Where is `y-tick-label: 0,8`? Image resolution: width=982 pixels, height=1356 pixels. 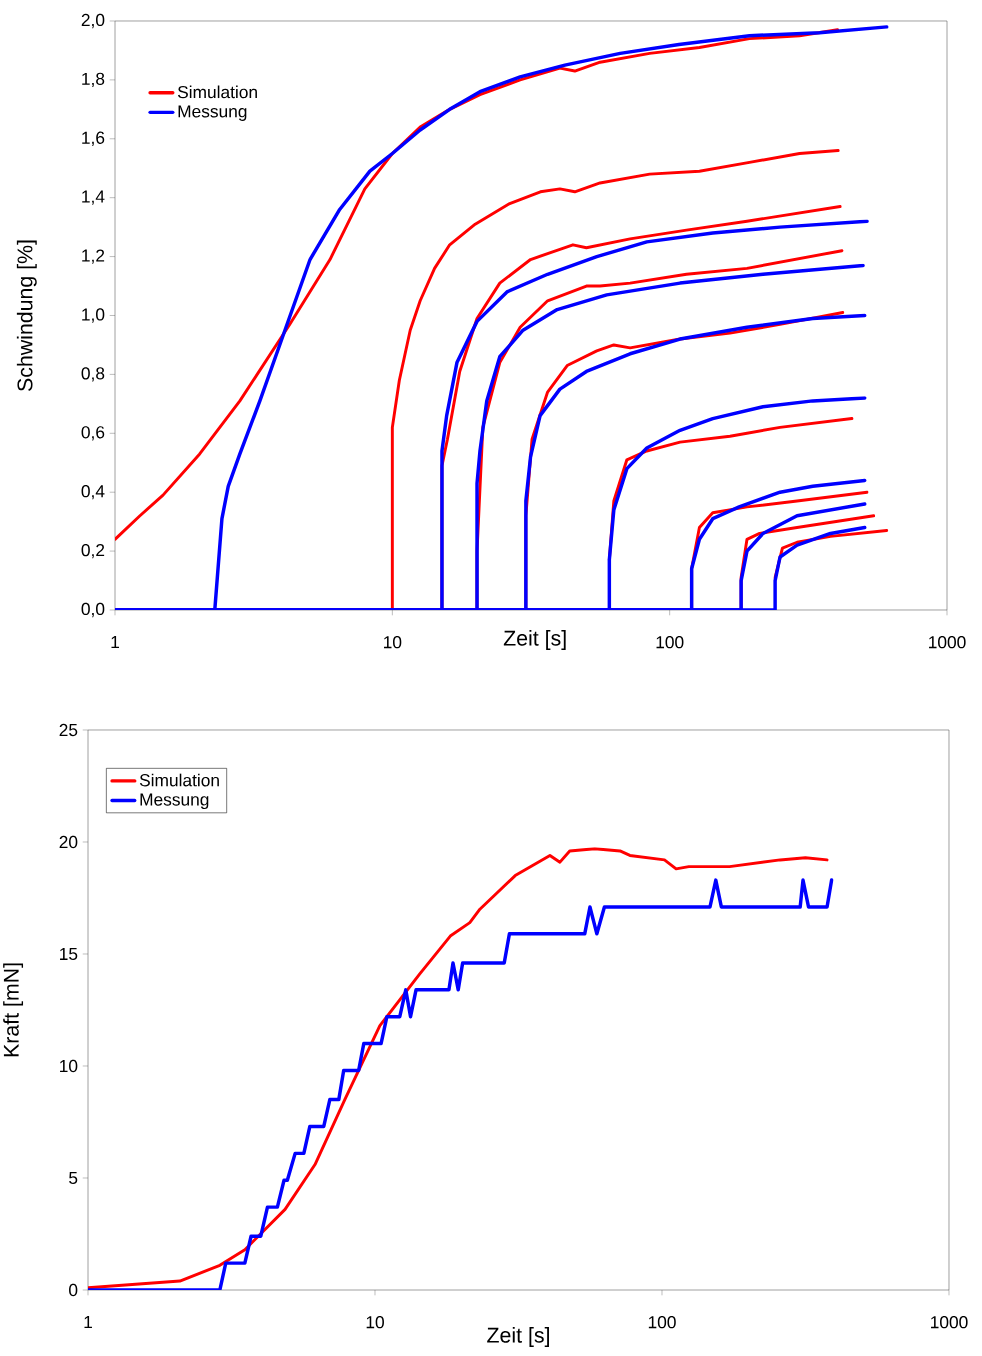
y-tick-label: 0,8 is located at coordinates (93, 374).